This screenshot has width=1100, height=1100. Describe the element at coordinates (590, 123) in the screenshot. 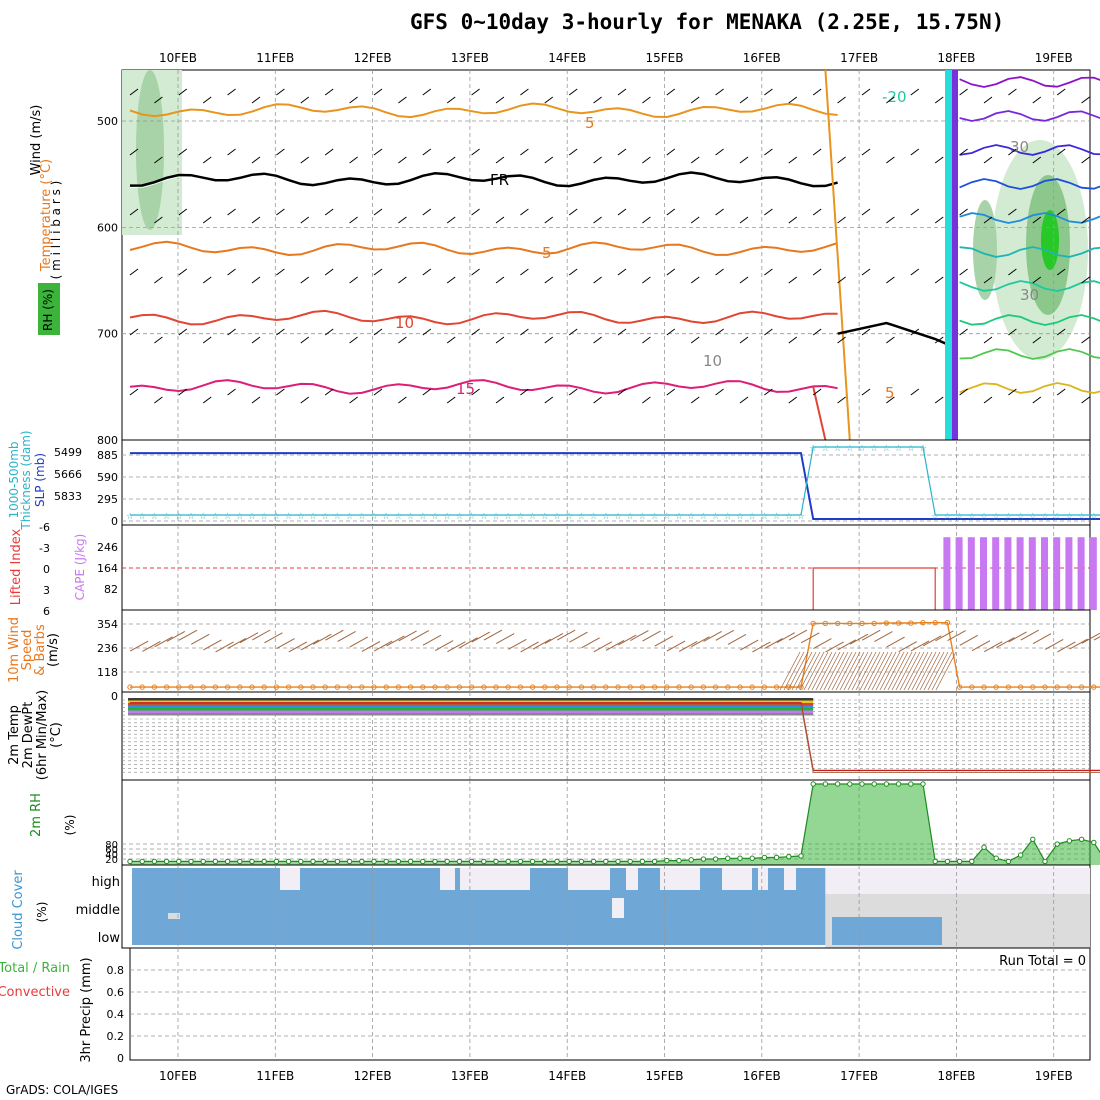

I see `contour-label: 5` at that location.